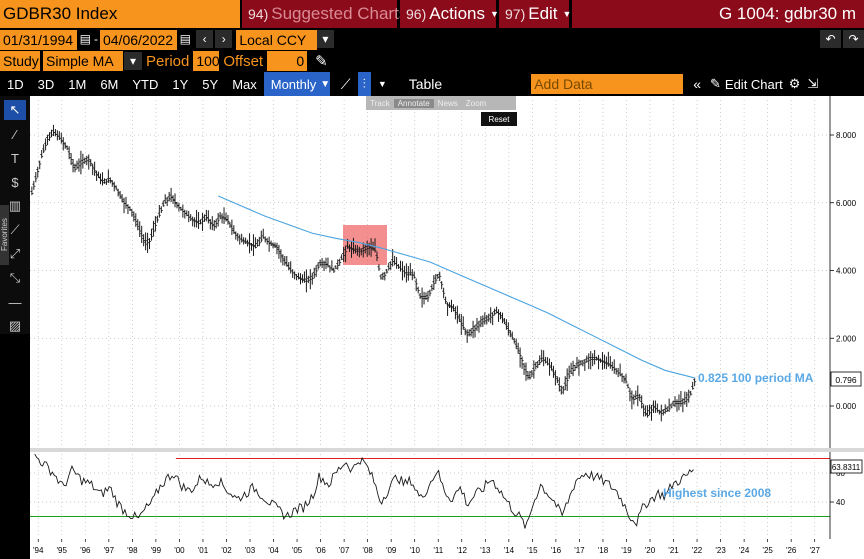 This screenshot has width=864, height=559. Describe the element at coordinates (95, 39) in the screenshot. I see `date-dash: -` at that location.